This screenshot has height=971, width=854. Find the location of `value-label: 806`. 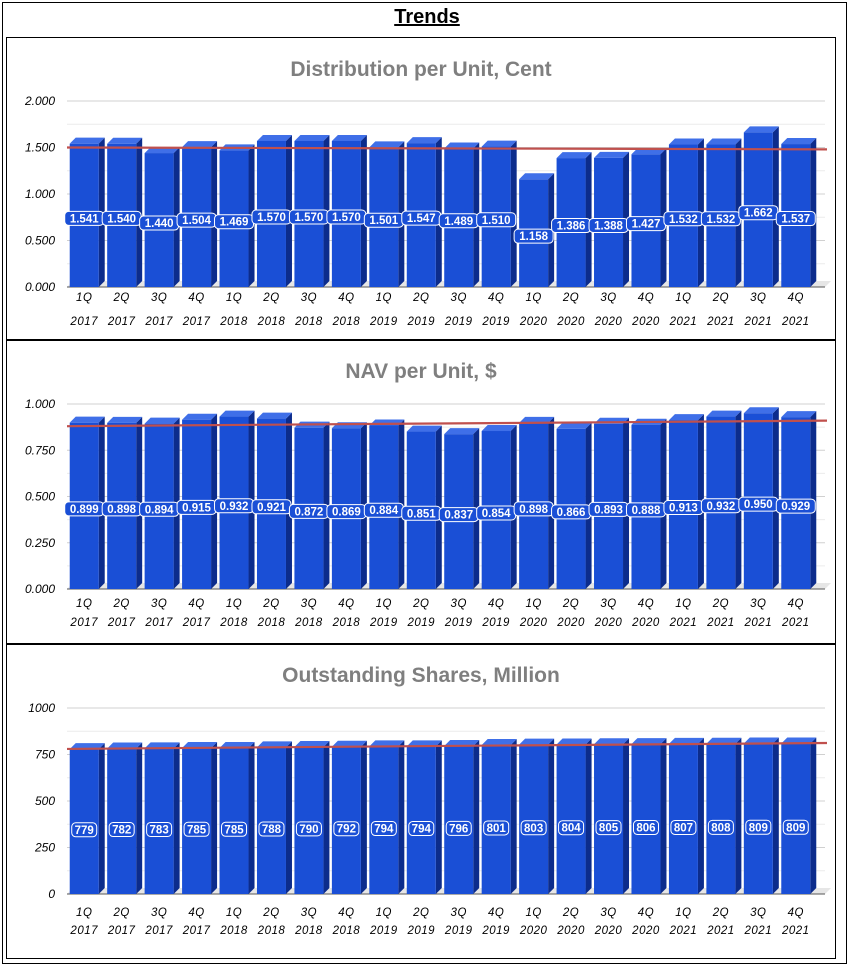

value-label: 806 is located at coordinates (645, 829).